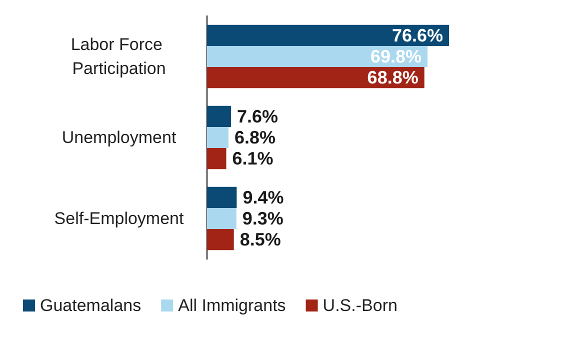  I want to click on y-tick-label: Unemployment, so click(119, 137).